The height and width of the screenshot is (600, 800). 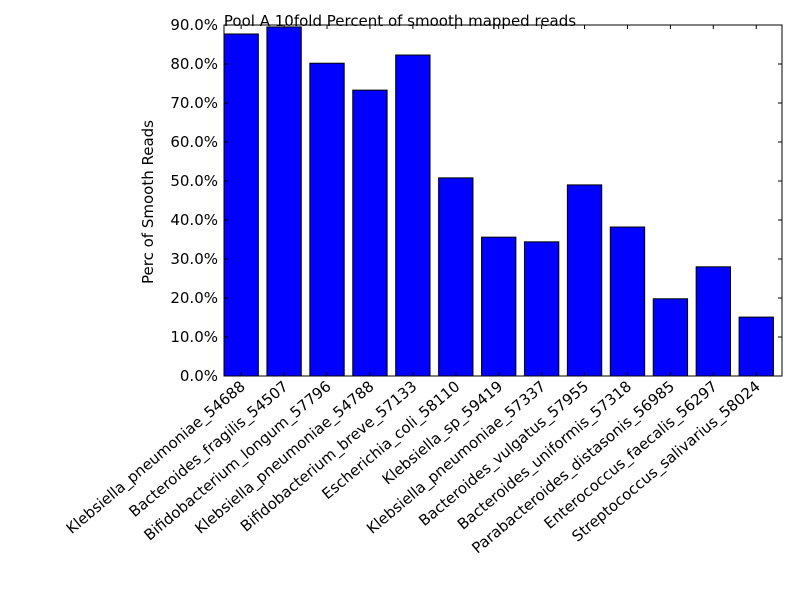 I want to click on y-axis-label: Perc of Smooth Reads, so click(x=148, y=202).